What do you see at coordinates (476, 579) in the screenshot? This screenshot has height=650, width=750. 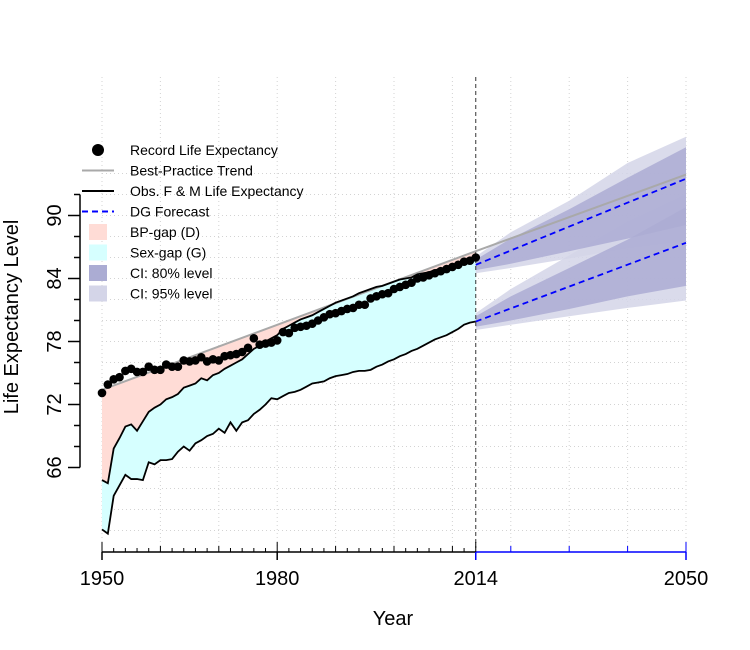 I see `x-tick-label: 2014` at bounding box center [476, 579].